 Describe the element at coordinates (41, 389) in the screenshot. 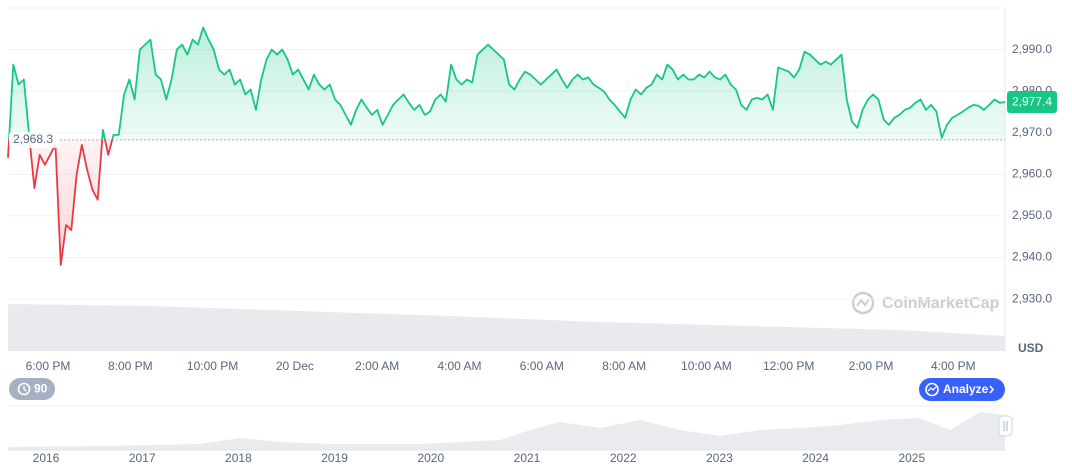

I see `range-button-label: 90` at that location.